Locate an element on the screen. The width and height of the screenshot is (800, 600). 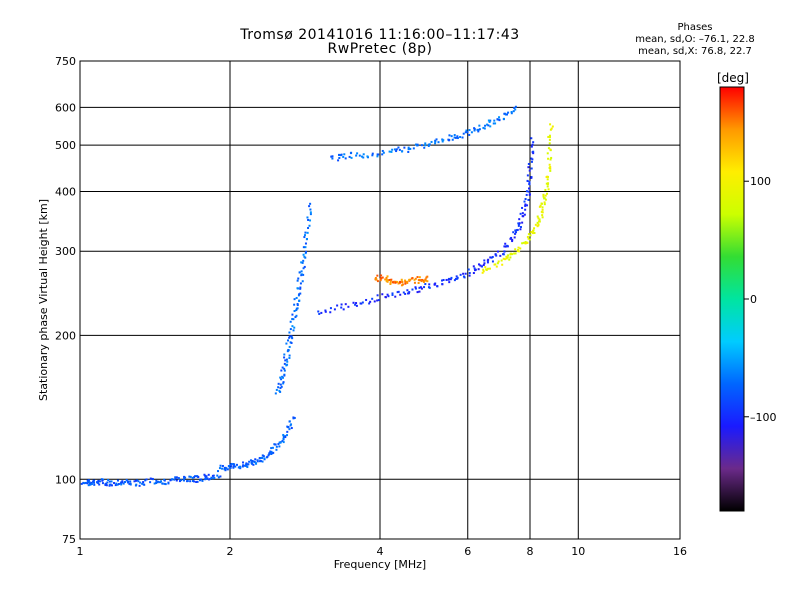
chart-subtitle: RwPretec (8p) is located at coordinates (380, 49).